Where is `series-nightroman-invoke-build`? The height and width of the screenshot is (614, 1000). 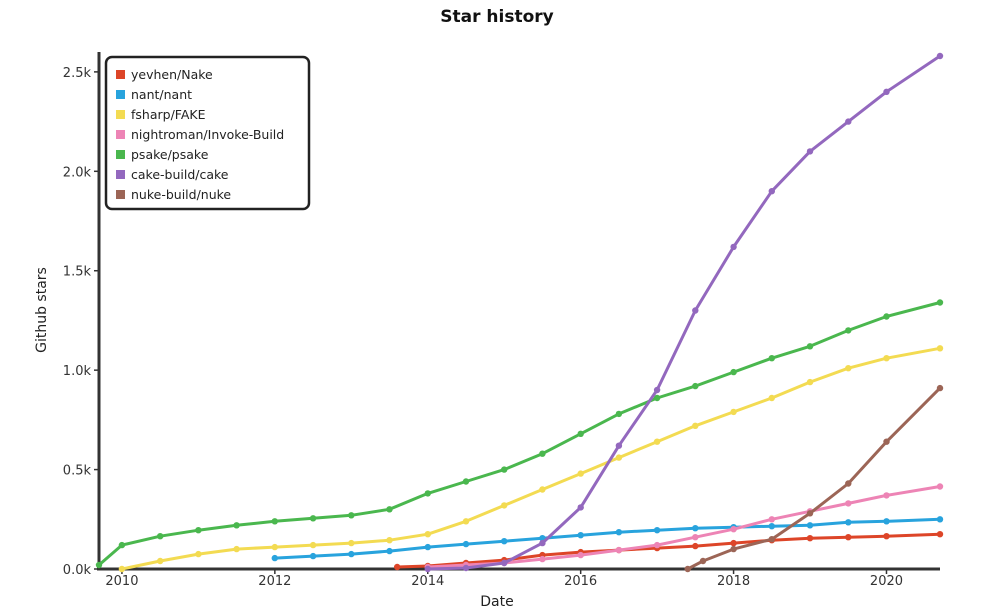 series-nightroman-invoke-build is located at coordinates (684, 527).